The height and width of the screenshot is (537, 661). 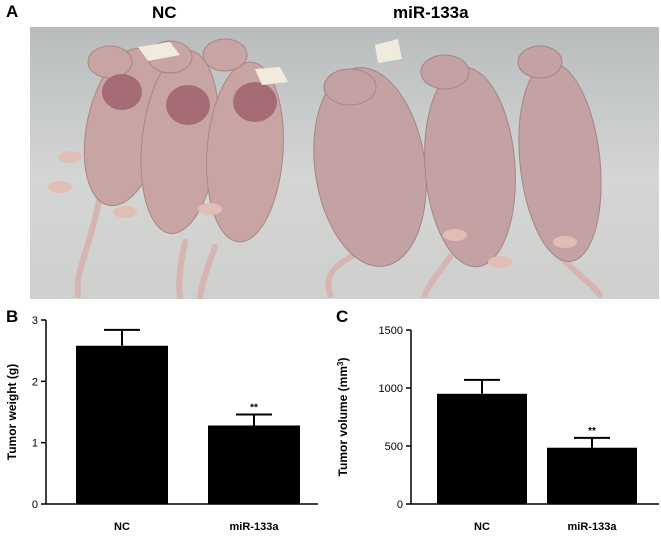 I want to click on y-axis-label: Tumor weight (g), so click(x=12, y=412).